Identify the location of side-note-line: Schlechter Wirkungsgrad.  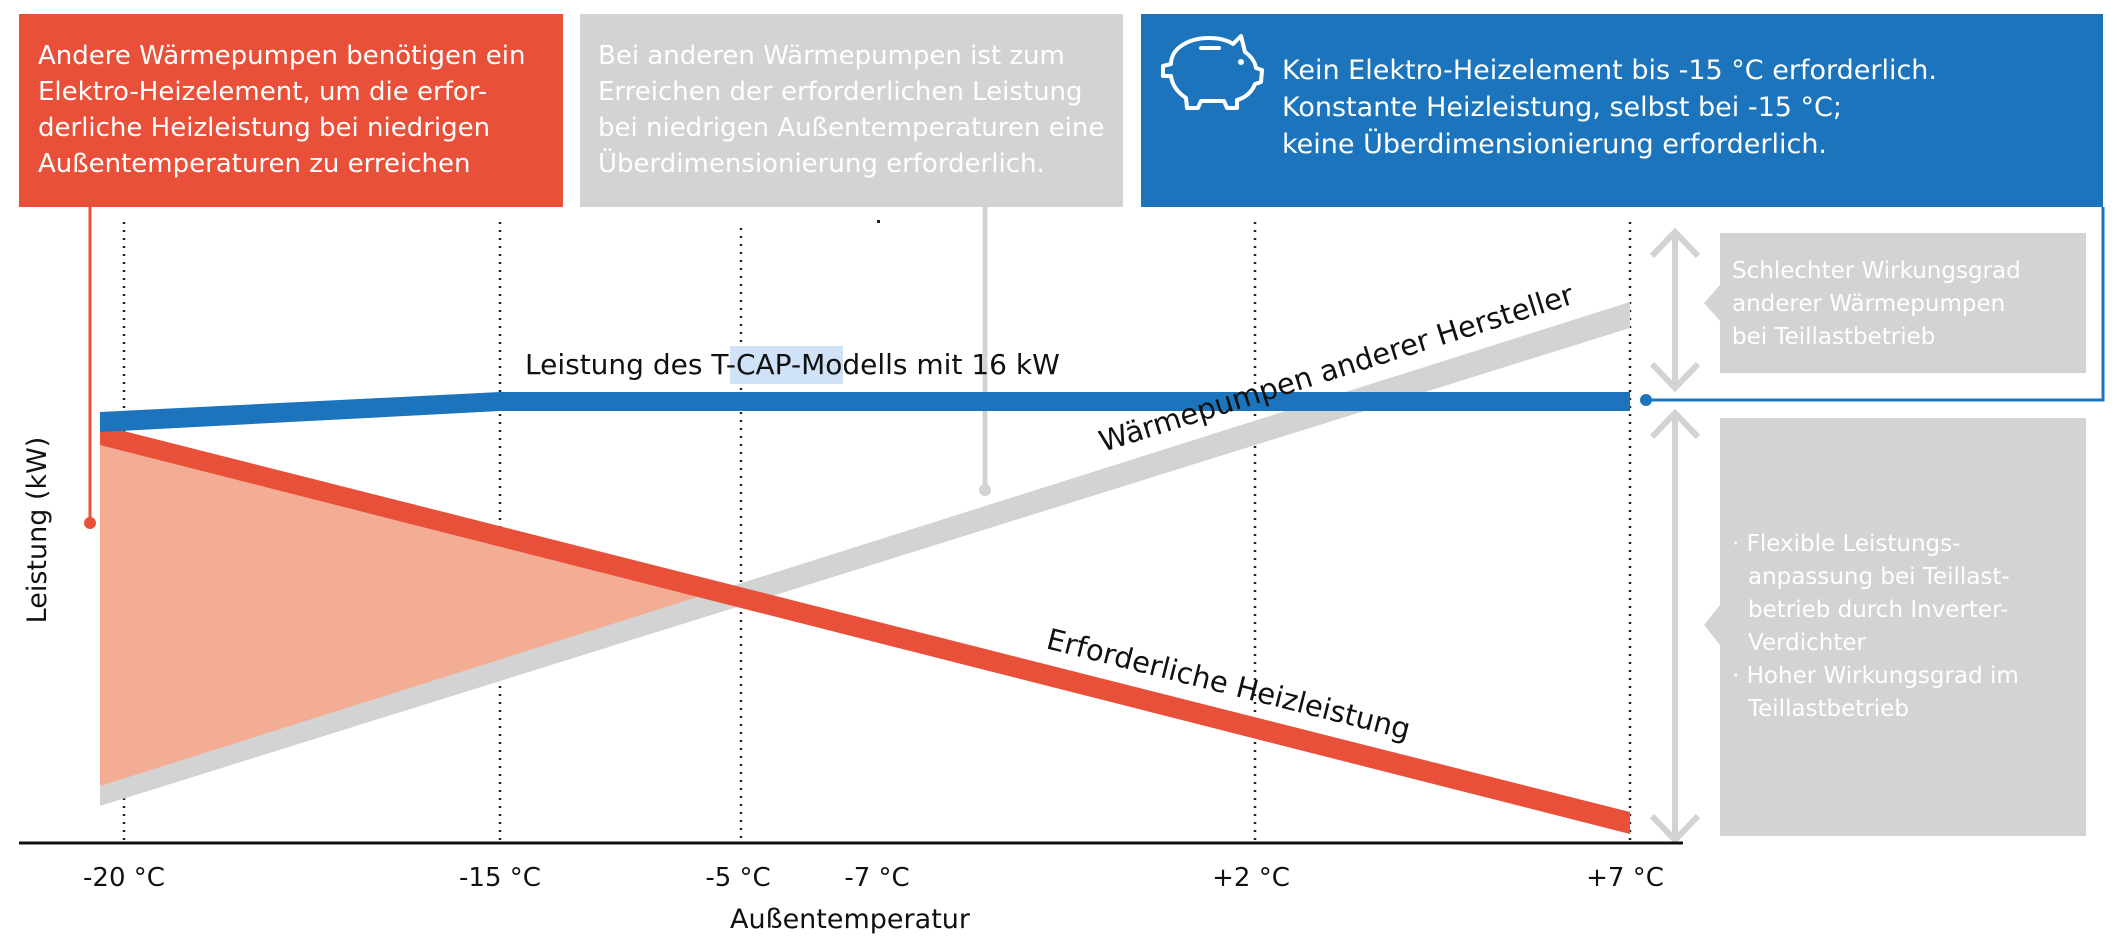
(1876, 271).